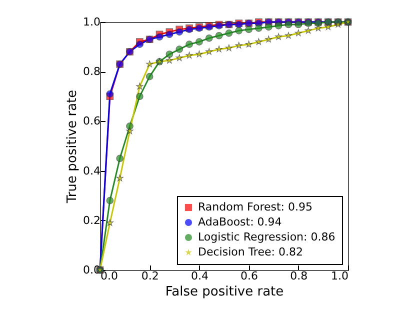 The width and height of the screenshot is (404, 320). What do you see at coordinates (339, 276) in the screenshot?
I see `x-tick-label: 1.0` at bounding box center [339, 276].